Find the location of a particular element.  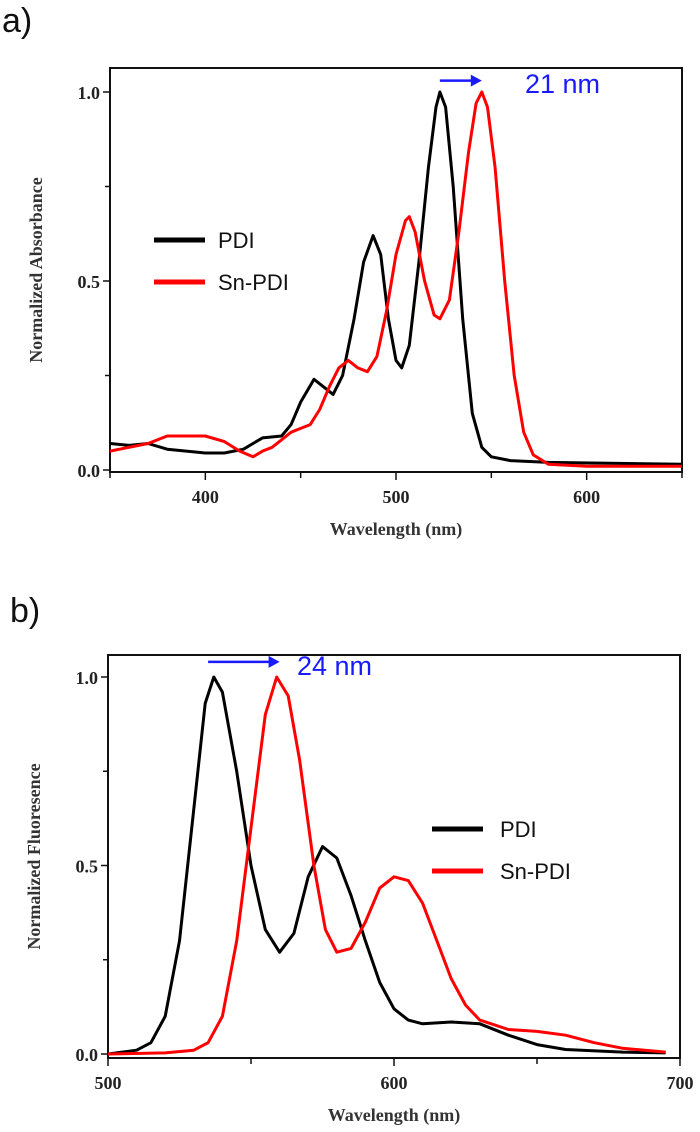

y-axis-title: Normalized Fluoresence is located at coordinates (34, 856).